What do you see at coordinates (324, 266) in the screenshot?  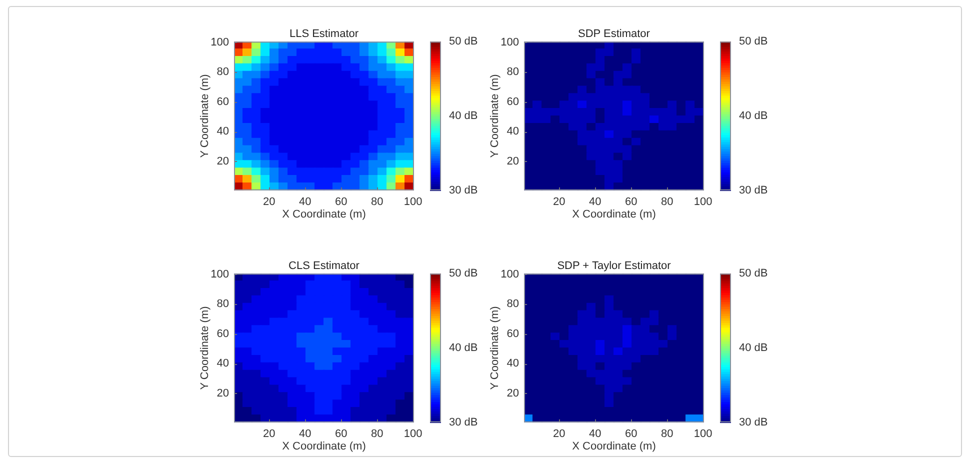 I see `chart-title: CLS Estimator` at bounding box center [324, 266].